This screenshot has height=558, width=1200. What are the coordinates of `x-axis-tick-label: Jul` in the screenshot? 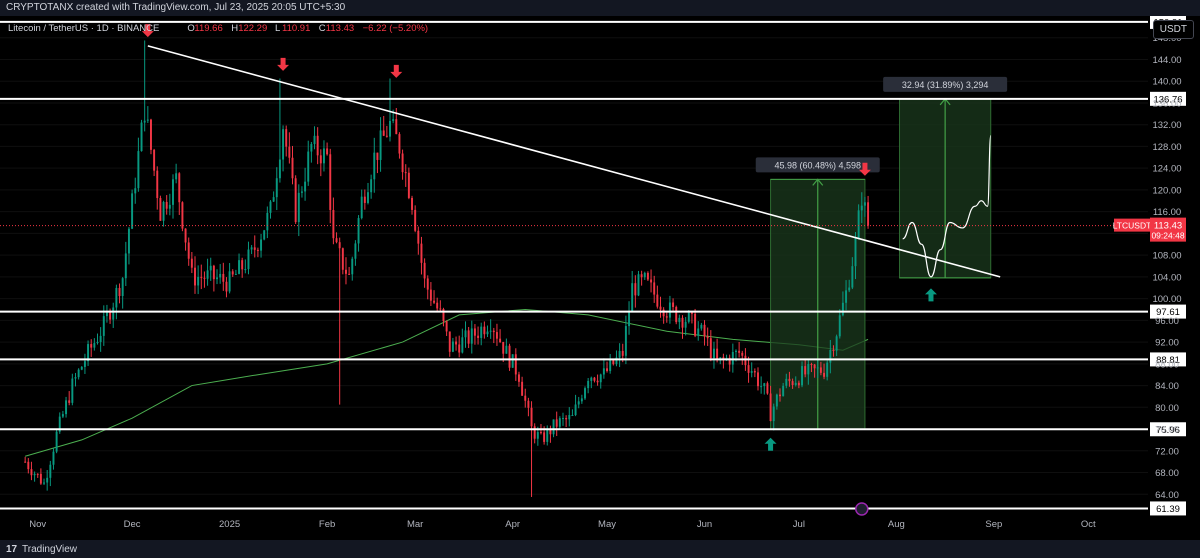 It's located at (799, 524).